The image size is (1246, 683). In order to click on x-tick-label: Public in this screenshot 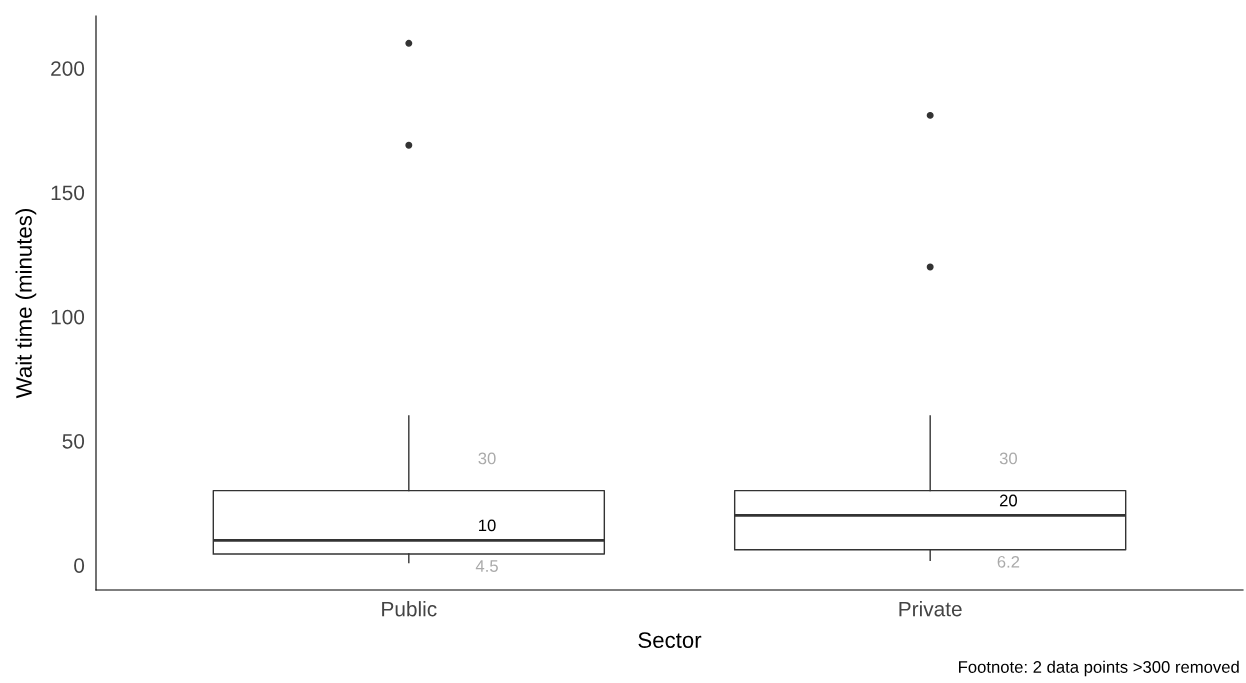, I will do `click(409, 609)`.